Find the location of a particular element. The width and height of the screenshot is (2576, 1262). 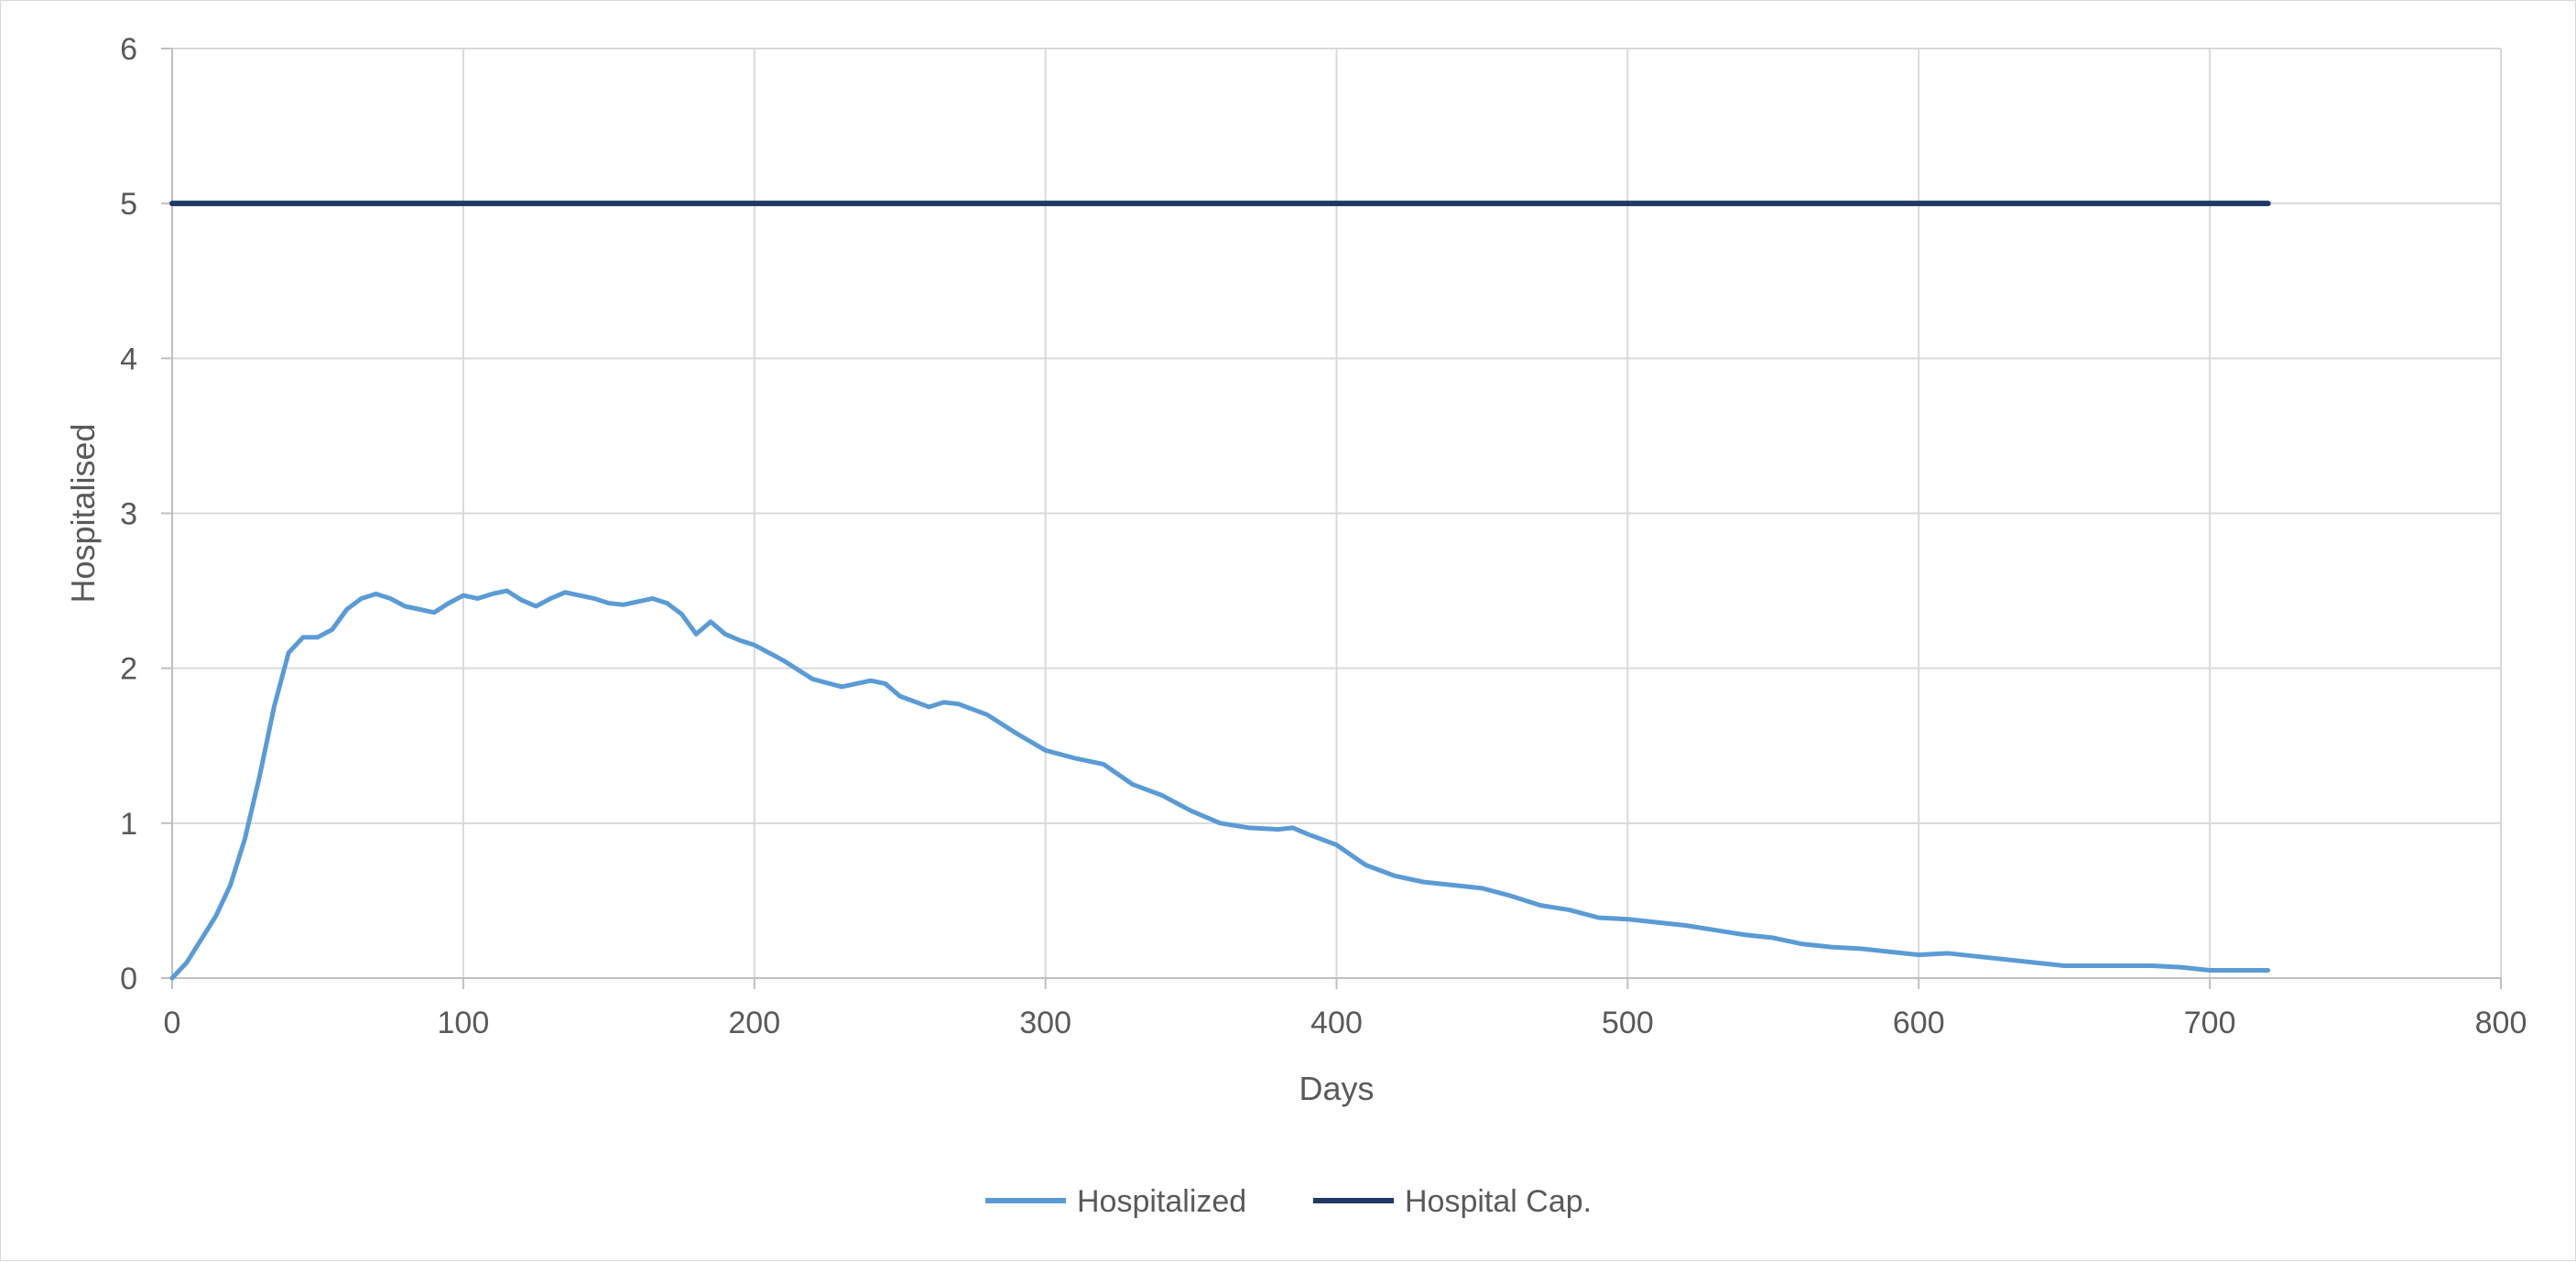

y-tick-label-1: 1 is located at coordinates (128, 825).